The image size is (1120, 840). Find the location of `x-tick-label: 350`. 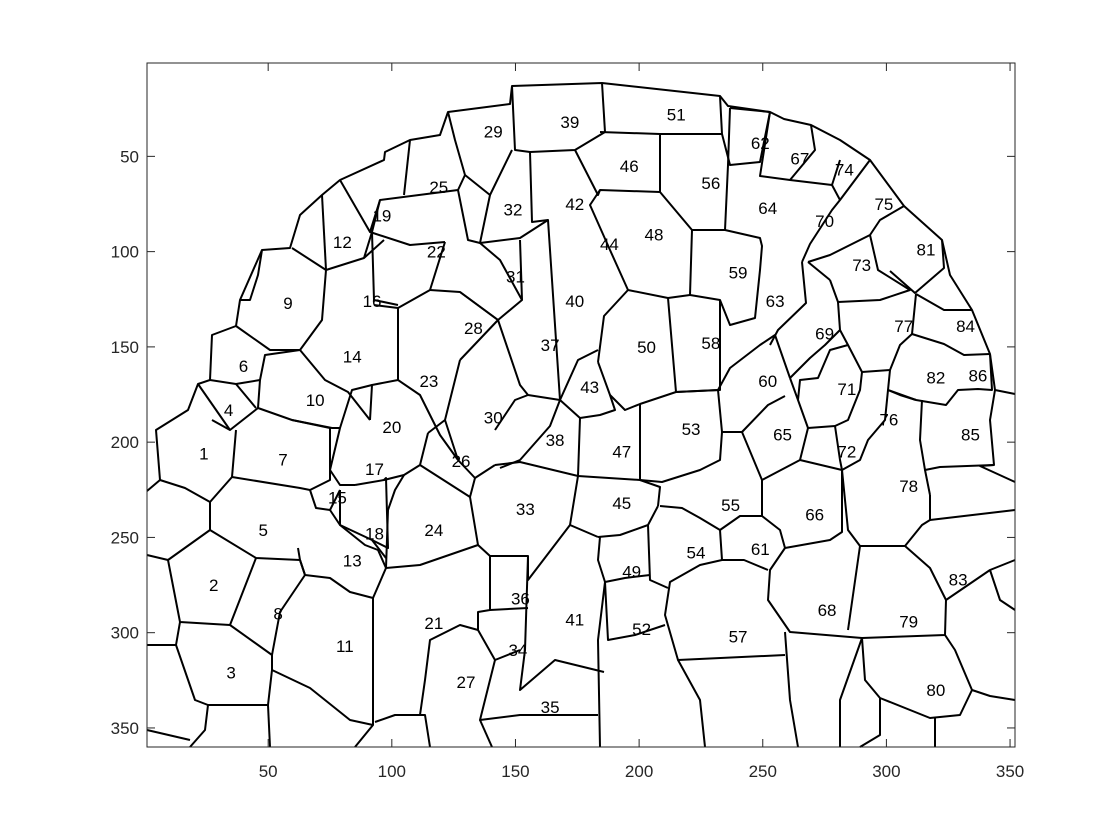

x-tick-label: 350 is located at coordinates (1010, 771).